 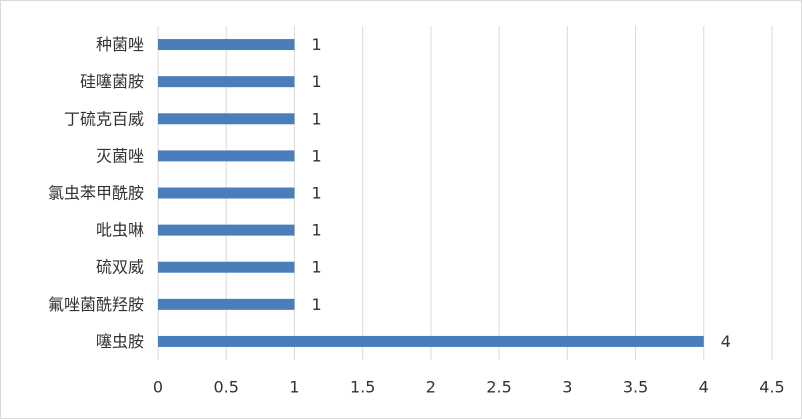 What do you see at coordinates (362, 387) in the screenshot?
I see `x-tick-label: 1.5` at bounding box center [362, 387].